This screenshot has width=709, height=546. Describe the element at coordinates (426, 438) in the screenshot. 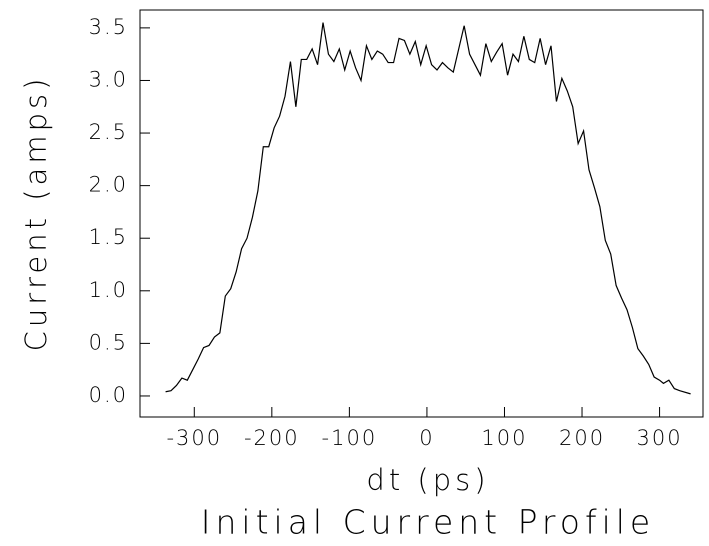

I see `x-tick-label: 0` at that location.